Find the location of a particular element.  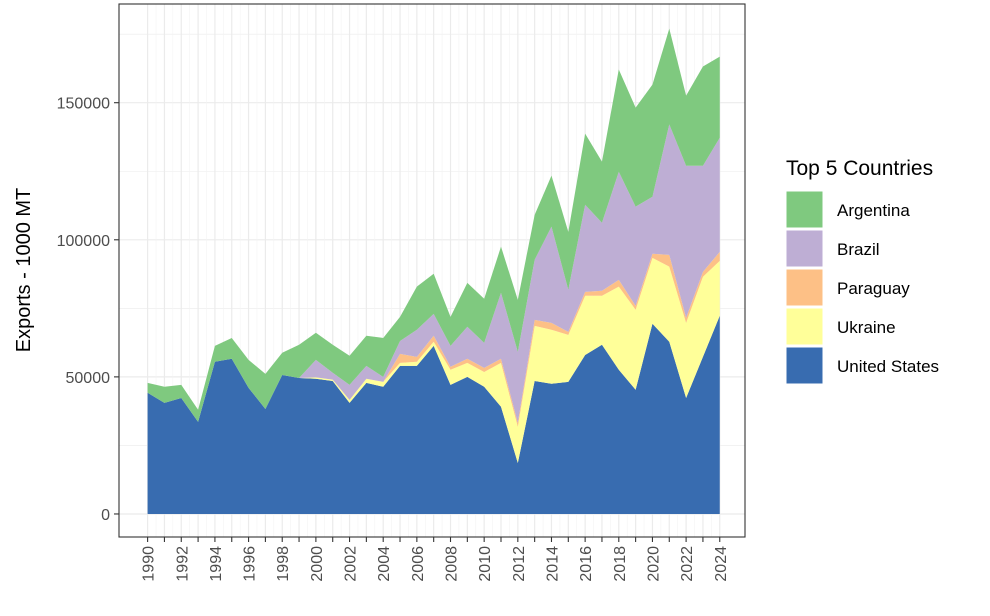

y-tick-label: 100000 is located at coordinates (83, 241).